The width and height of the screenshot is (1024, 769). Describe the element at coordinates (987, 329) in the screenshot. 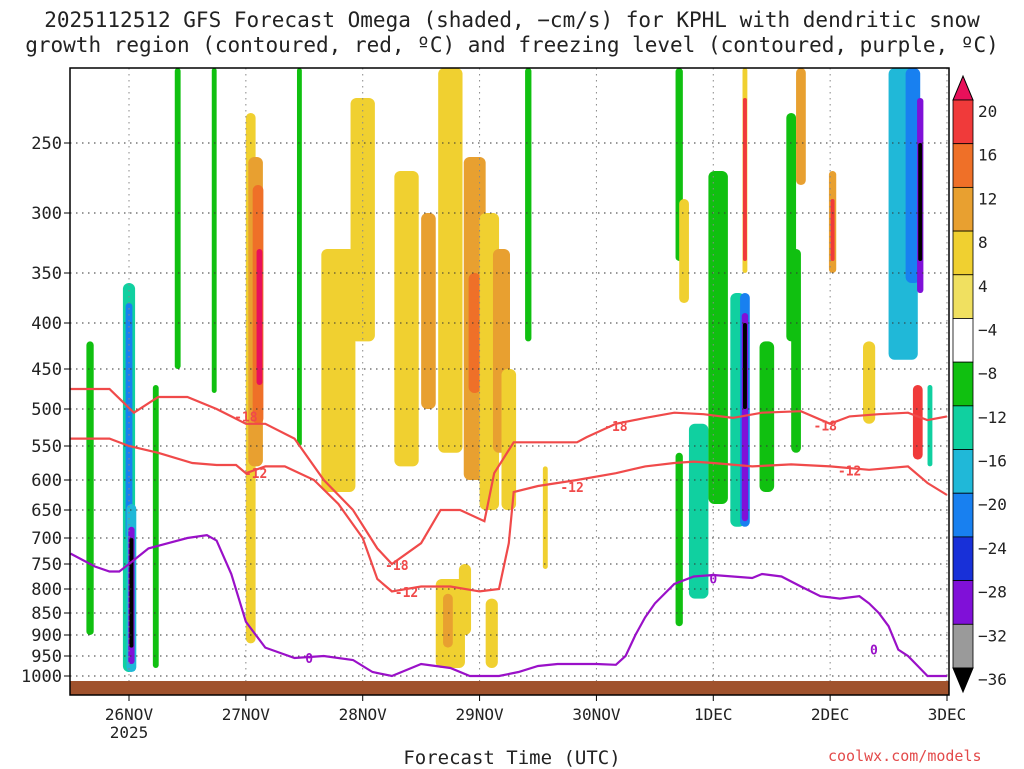

I see `colorbar-label: −4` at that location.